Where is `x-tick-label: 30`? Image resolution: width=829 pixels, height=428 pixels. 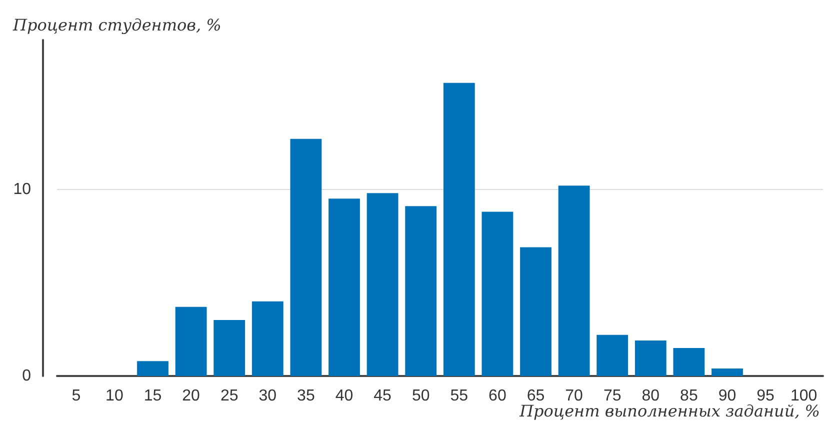 x-tick-label: 30 is located at coordinates (267, 396).